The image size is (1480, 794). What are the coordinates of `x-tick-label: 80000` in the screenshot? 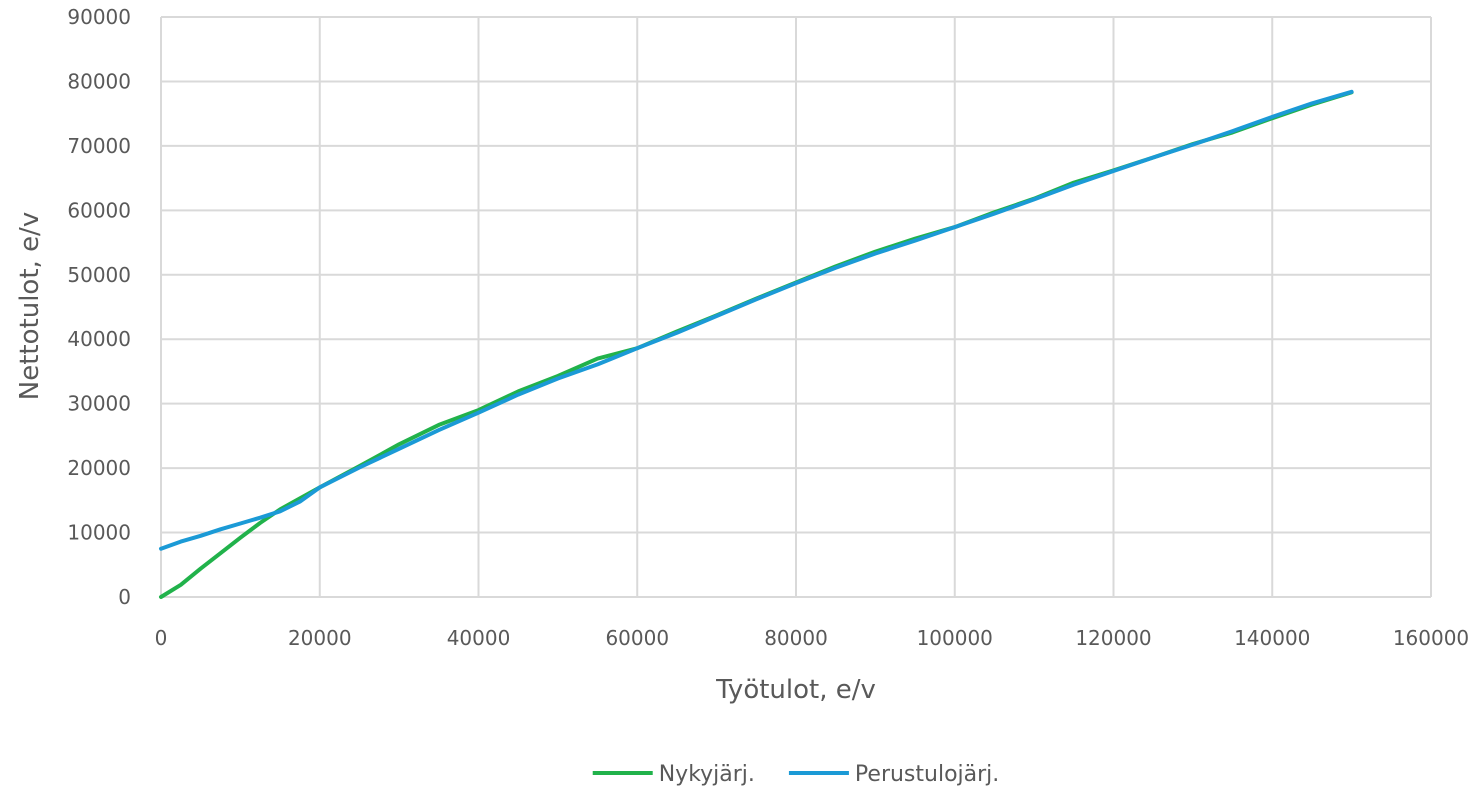 It's located at (796, 638).